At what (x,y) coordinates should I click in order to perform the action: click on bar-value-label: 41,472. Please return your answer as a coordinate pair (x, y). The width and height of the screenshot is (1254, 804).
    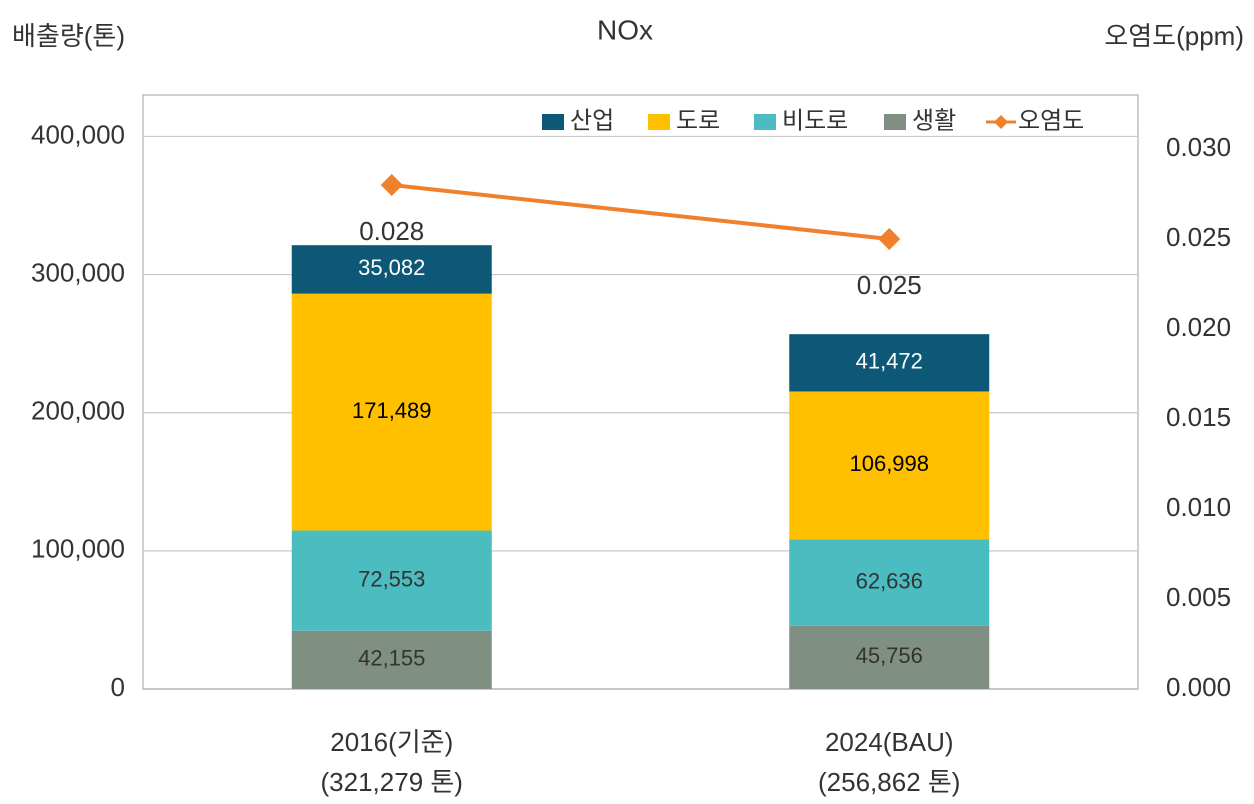
    Looking at the image, I should click on (889, 361).